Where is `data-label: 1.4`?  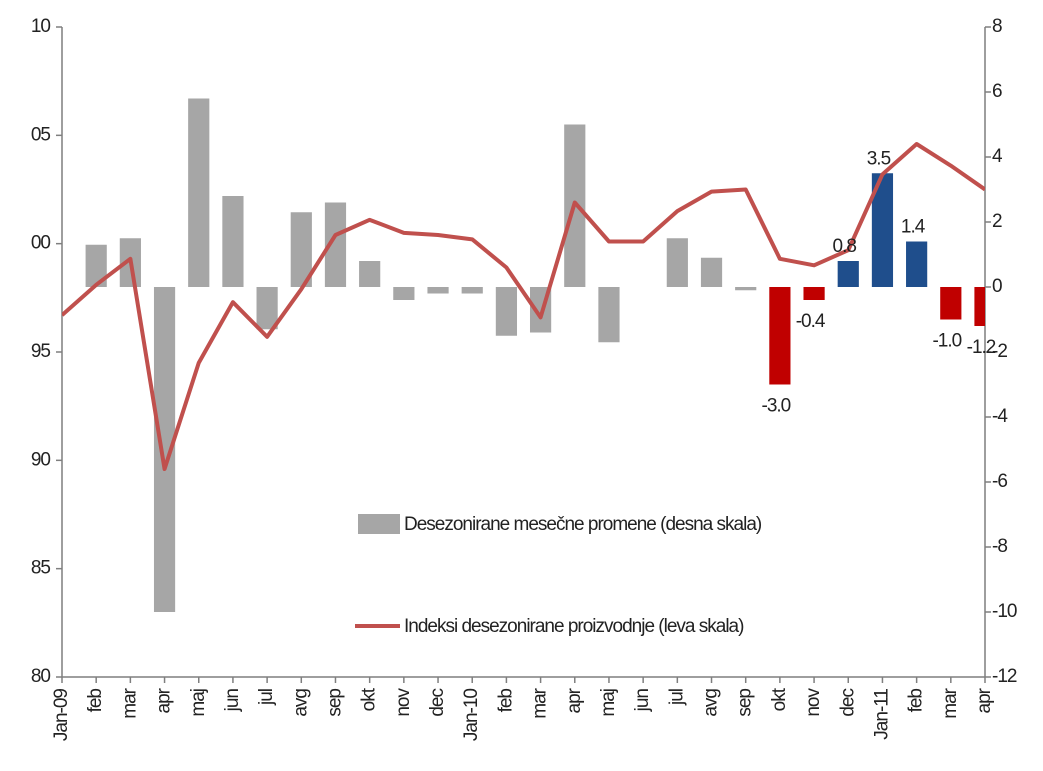
data-label: 1.4 is located at coordinates (913, 227).